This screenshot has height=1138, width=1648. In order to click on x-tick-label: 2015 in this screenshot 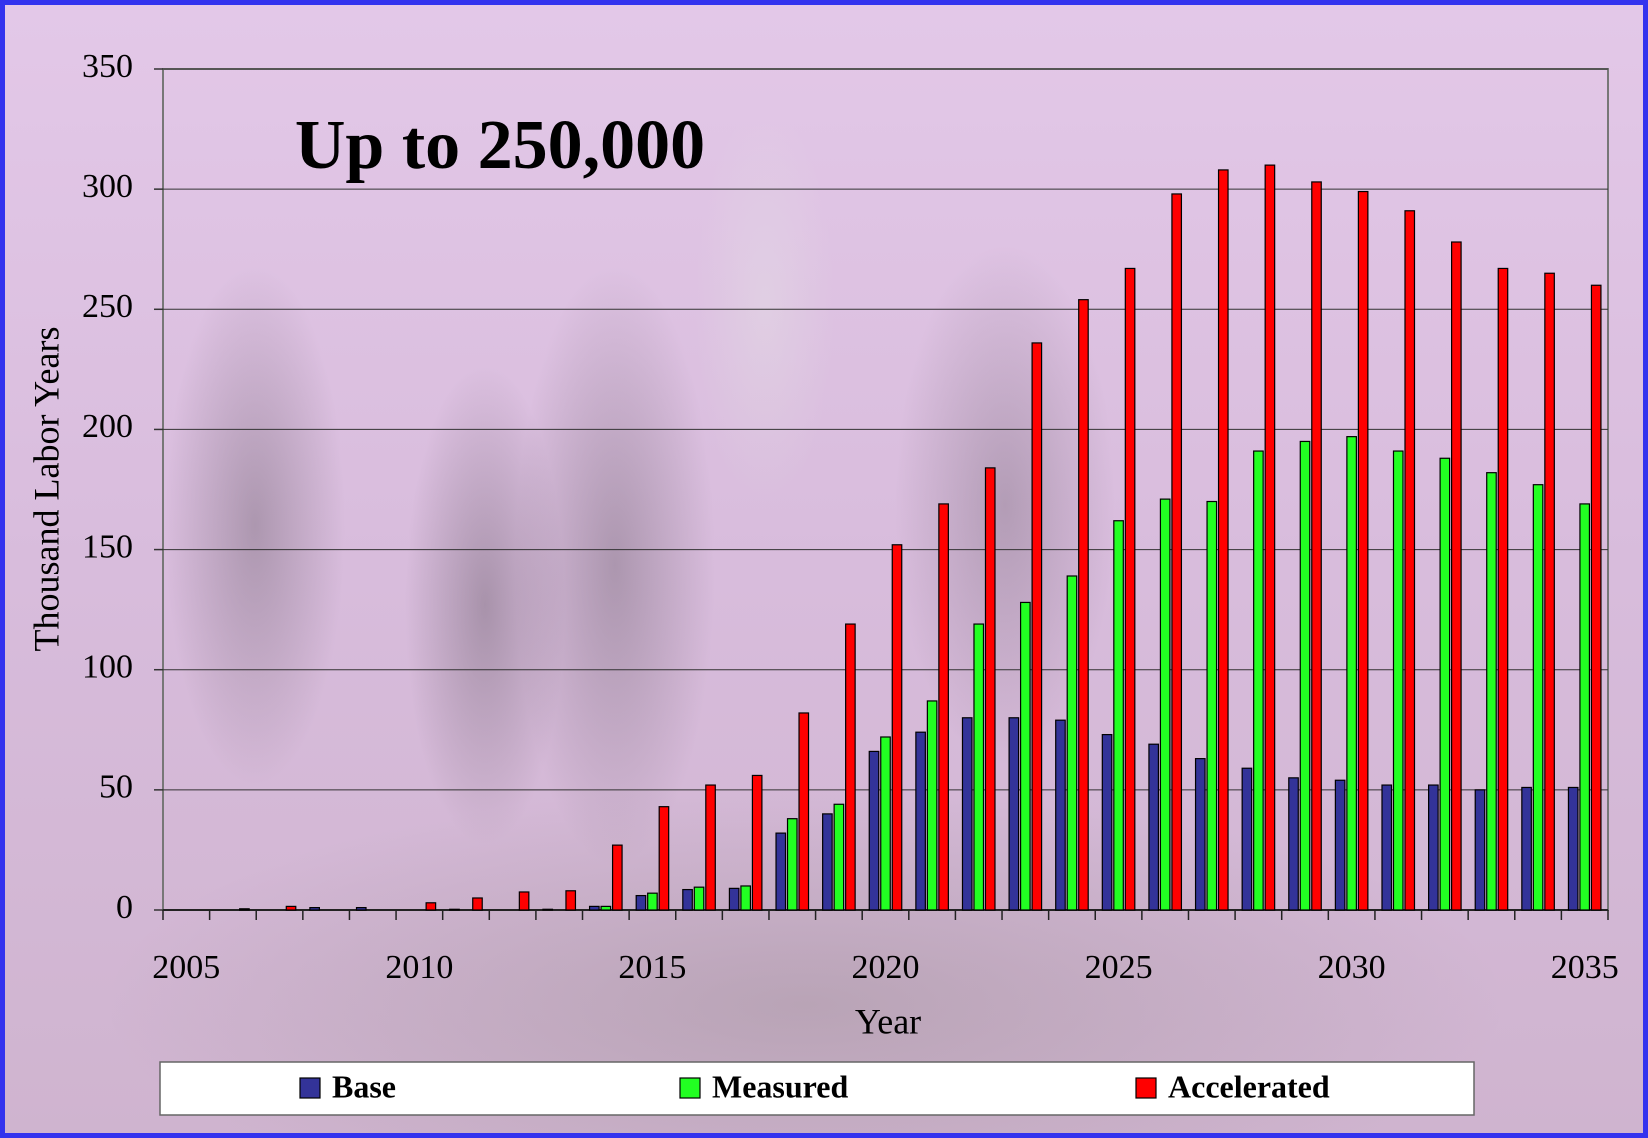, I will do `click(652, 967)`.